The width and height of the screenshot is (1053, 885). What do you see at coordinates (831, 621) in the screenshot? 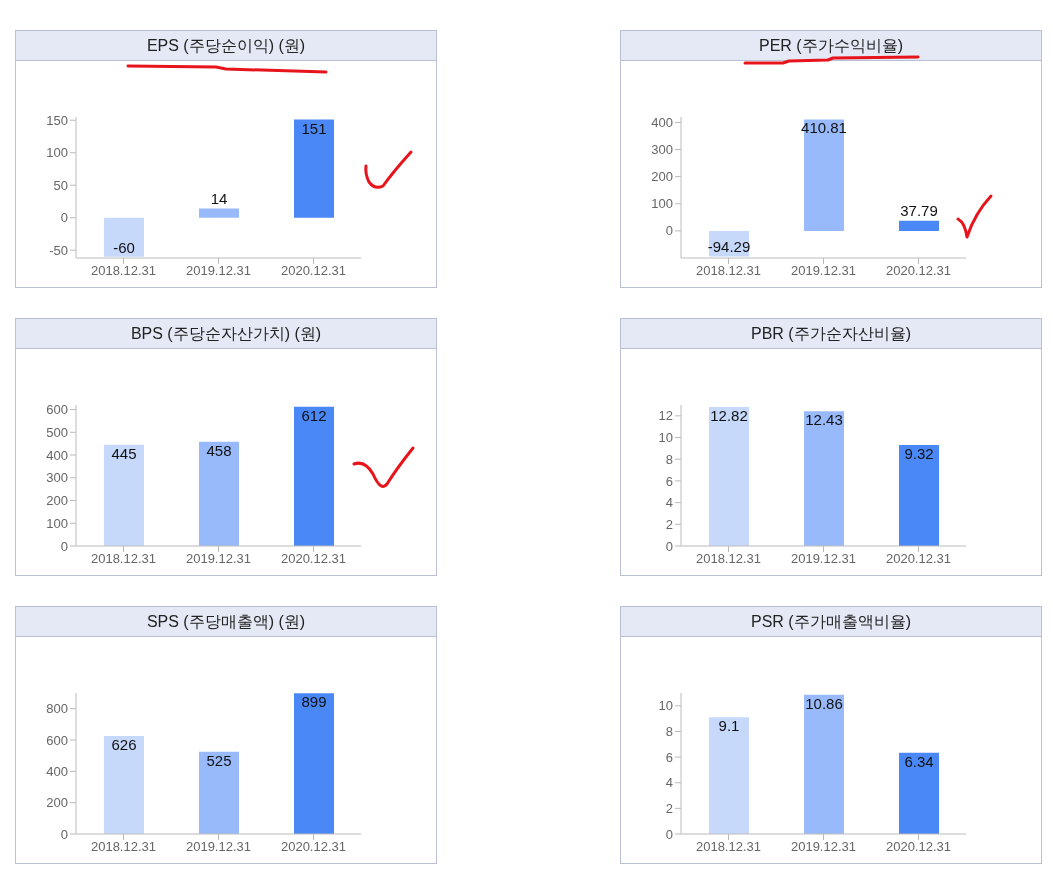
I see `chart-title: PSR (주가매출액비율)` at bounding box center [831, 621].